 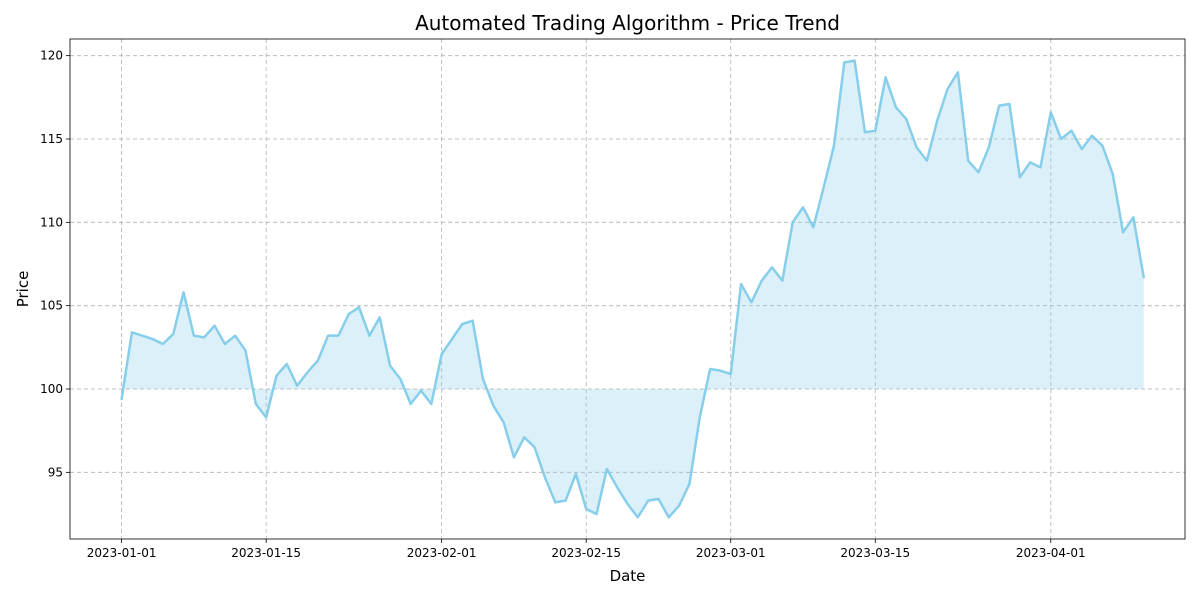 What do you see at coordinates (875, 553) in the screenshot?
I see `x-tick-label: 2023-03-15` at bounding box center [875, 553].